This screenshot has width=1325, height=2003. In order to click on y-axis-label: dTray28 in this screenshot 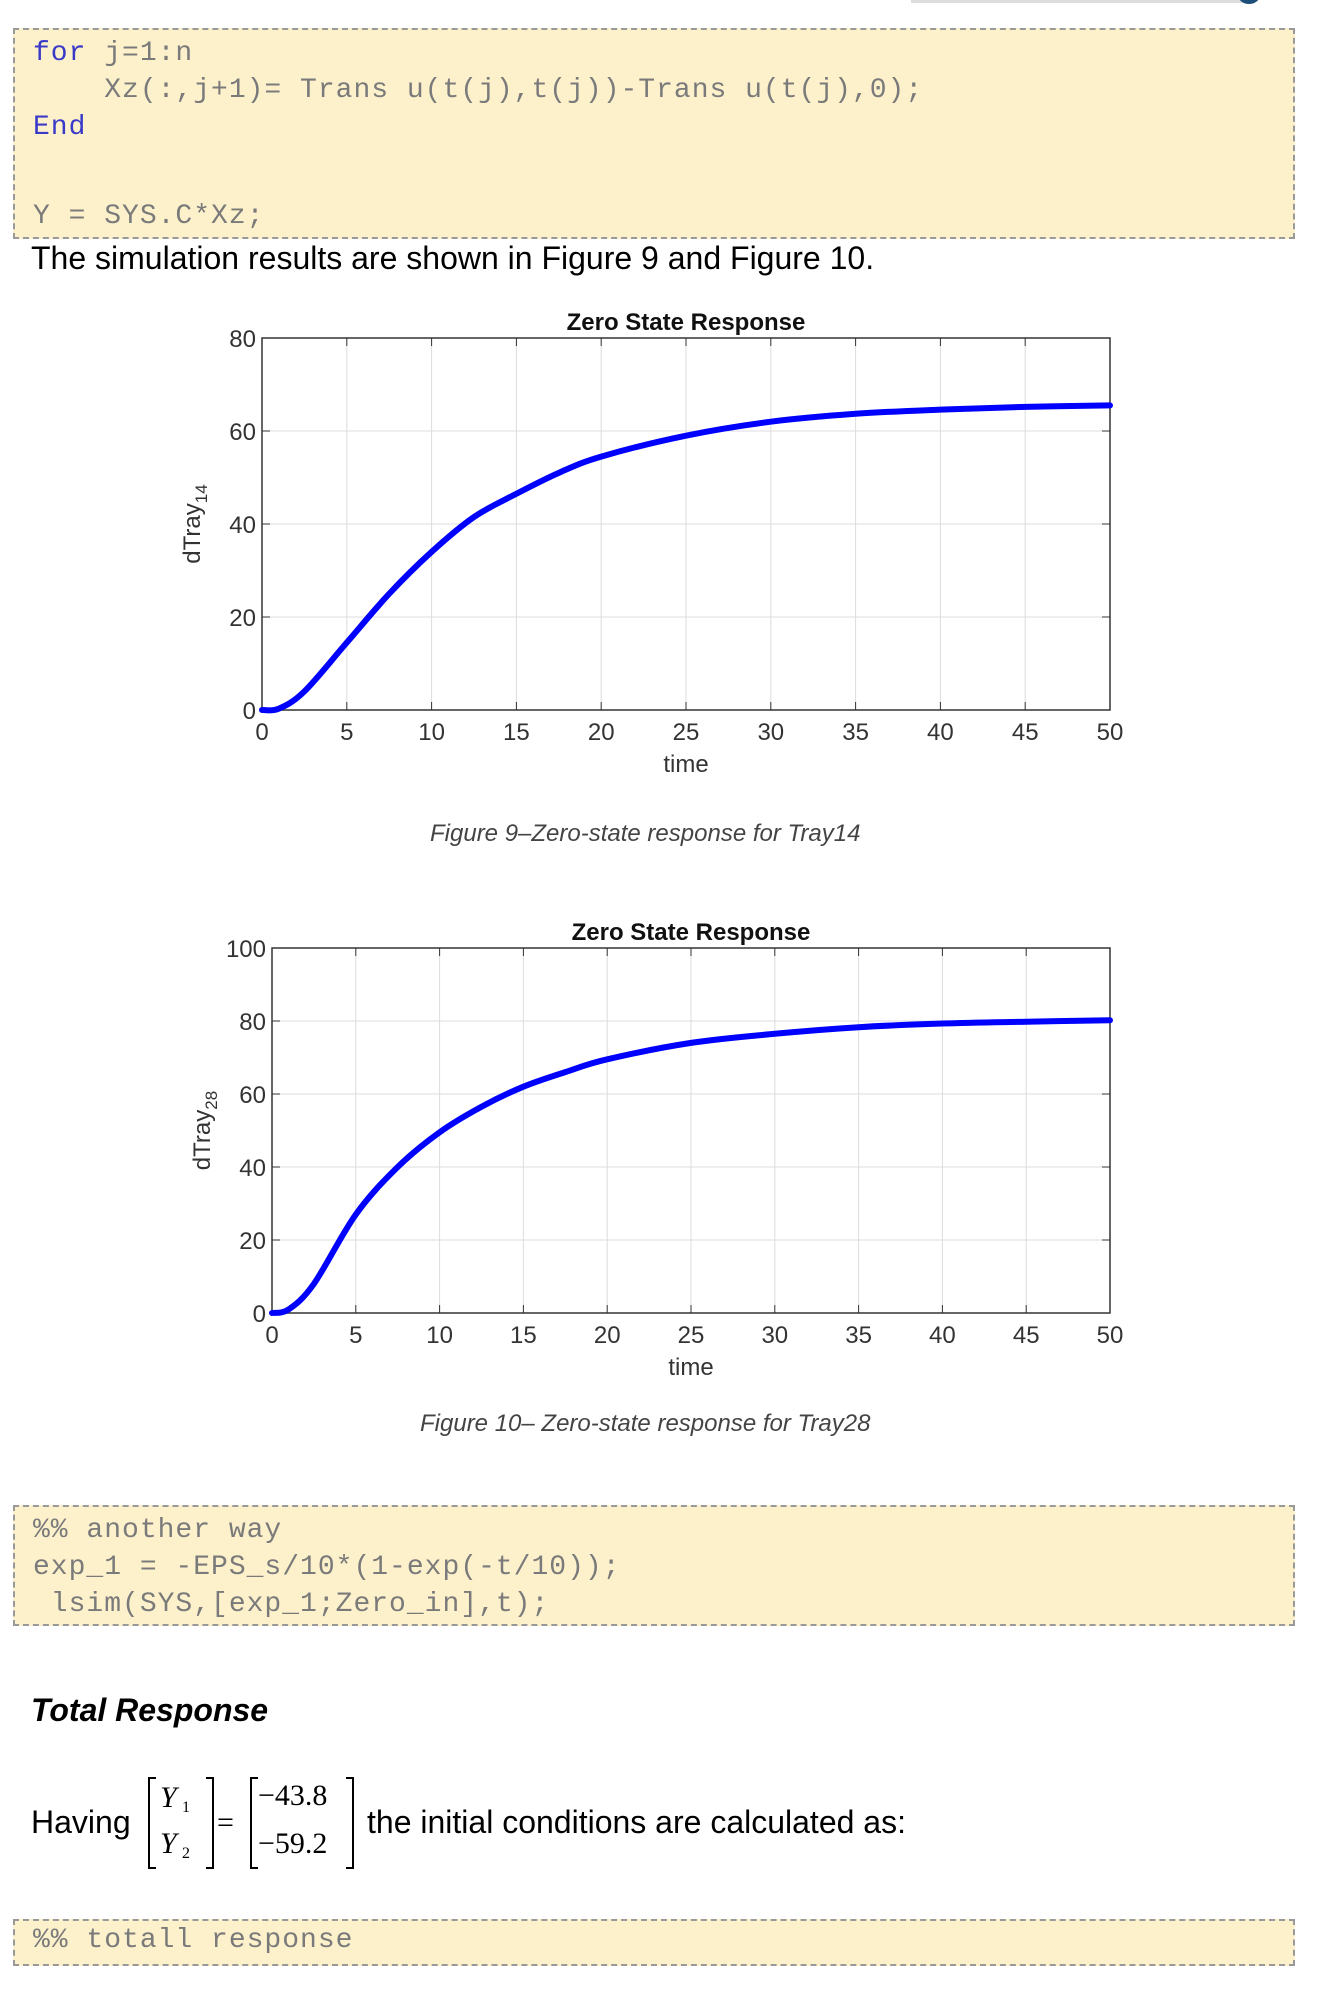, I will do `click(205, 1130)`.